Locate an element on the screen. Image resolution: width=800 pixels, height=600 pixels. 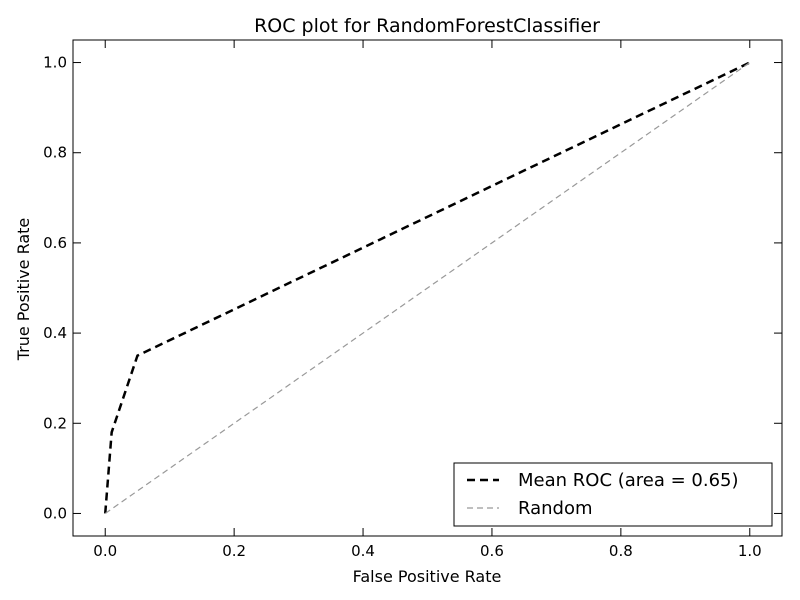
x-tick-label: 0.2 is located at coordinates (234, 551).